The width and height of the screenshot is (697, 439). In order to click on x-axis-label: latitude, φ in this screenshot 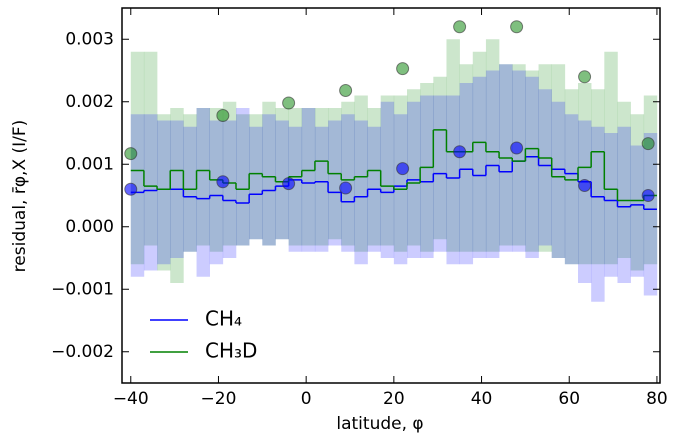, I will do `click(379, 424)`.